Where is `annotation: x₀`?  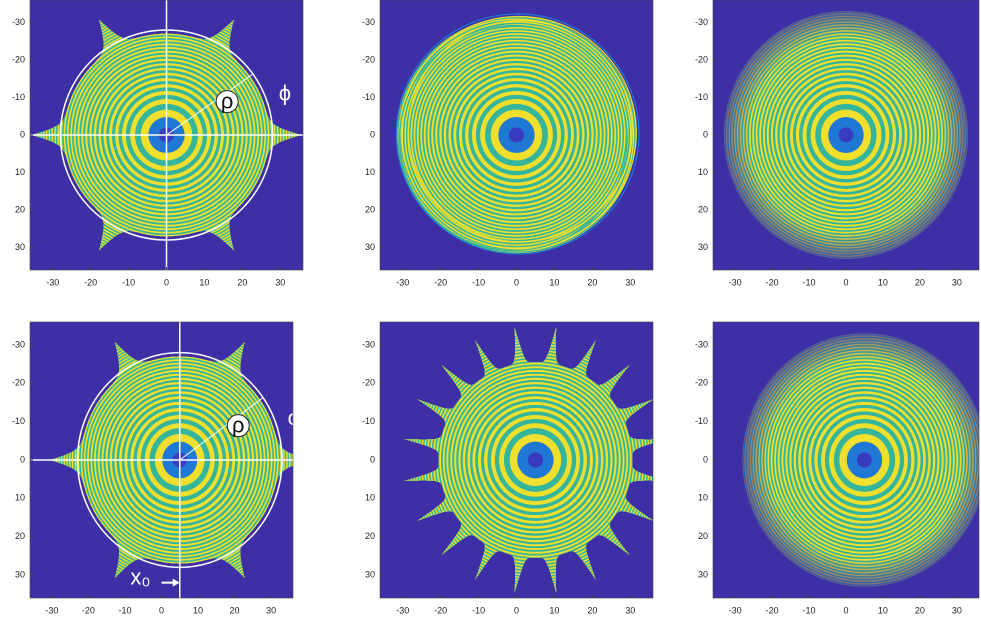
annotation: x₀ is located at coordinates (140, 576).